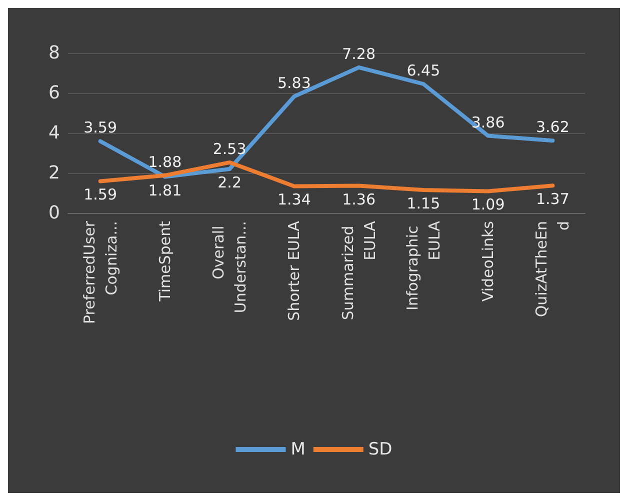 This screenshot has height=501, width=628. I want to click on y-tick-label: 4, so click(54, 133).